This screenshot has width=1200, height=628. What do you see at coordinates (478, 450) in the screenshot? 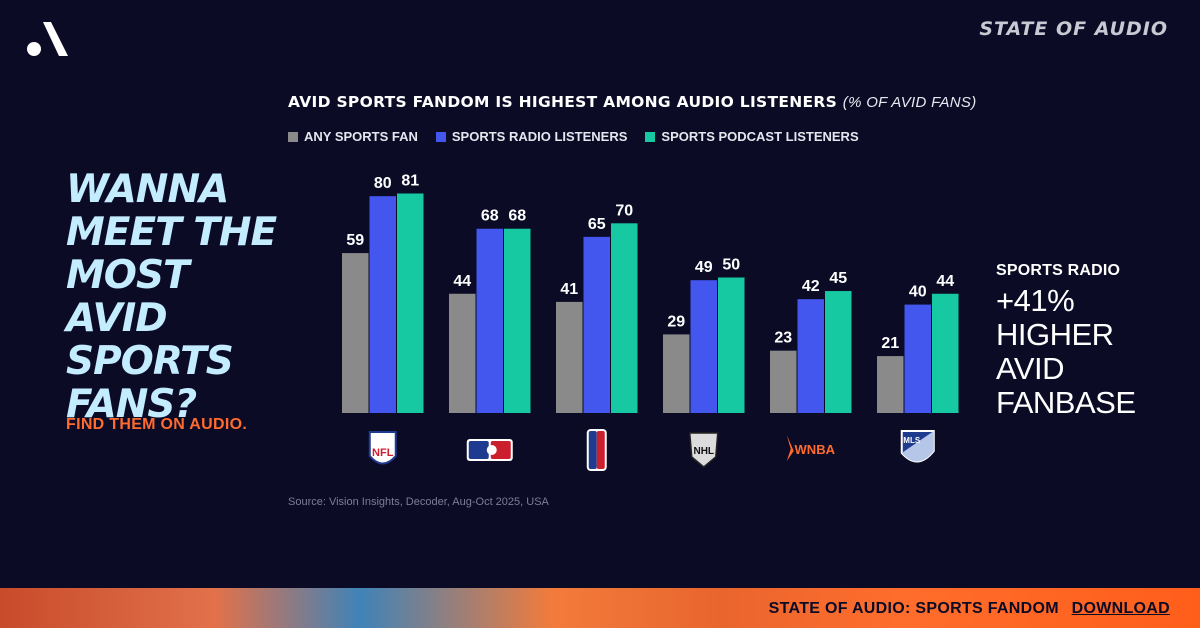
I see `mlb-logo-left` at bounding box center [478, 450].